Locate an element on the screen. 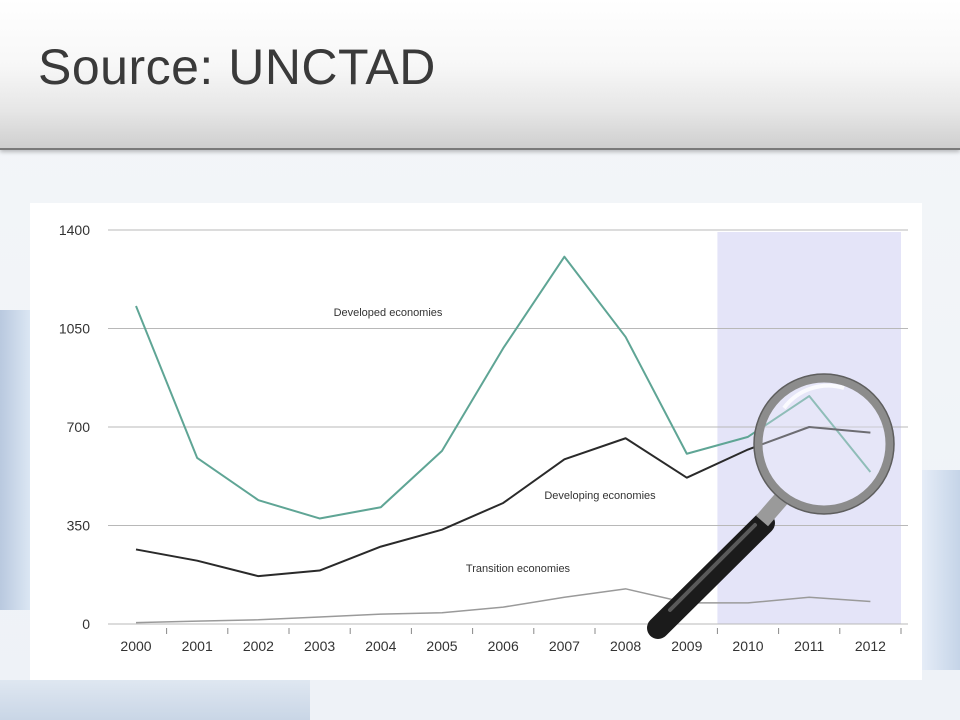 This screenshot has width=960, height=720. y-axis-ticks: 0 350 700 1050 1400 is located at coordinates (74, 427).